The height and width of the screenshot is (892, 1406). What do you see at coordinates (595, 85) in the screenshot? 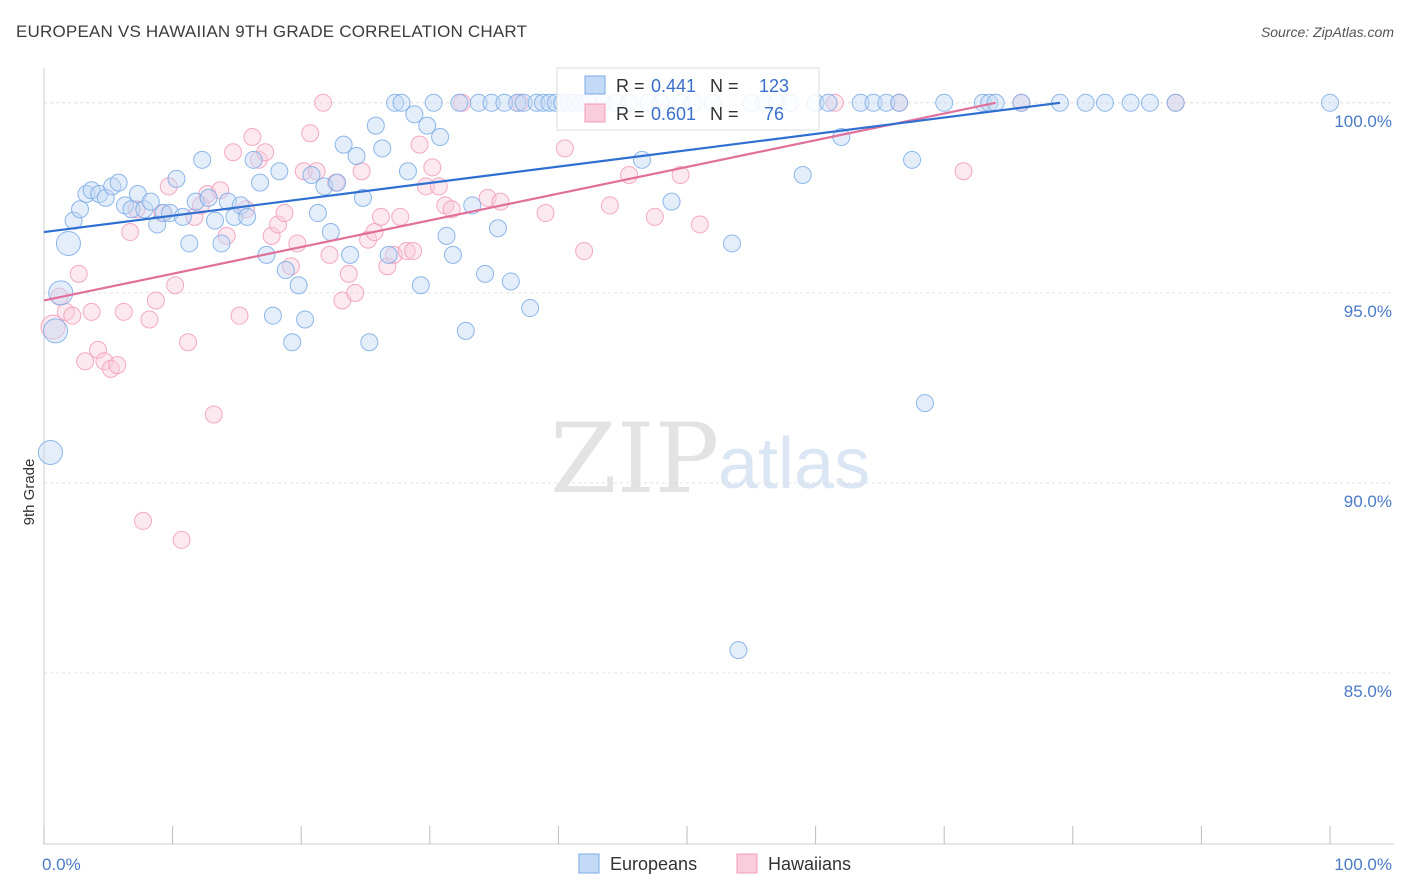
I see `europeans-stat-swatch` at bounding box center [595, 85].